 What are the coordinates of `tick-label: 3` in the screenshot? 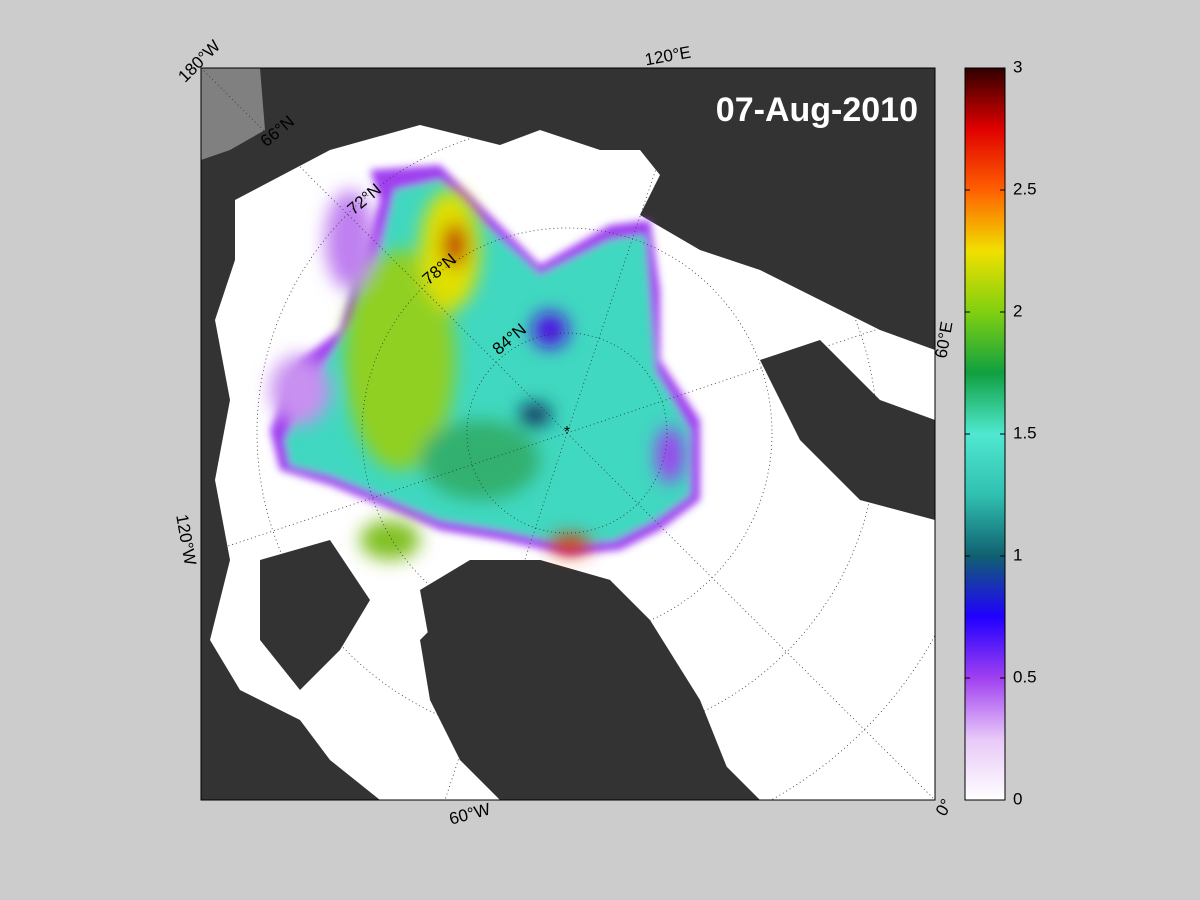 It's located at (1017, 66).